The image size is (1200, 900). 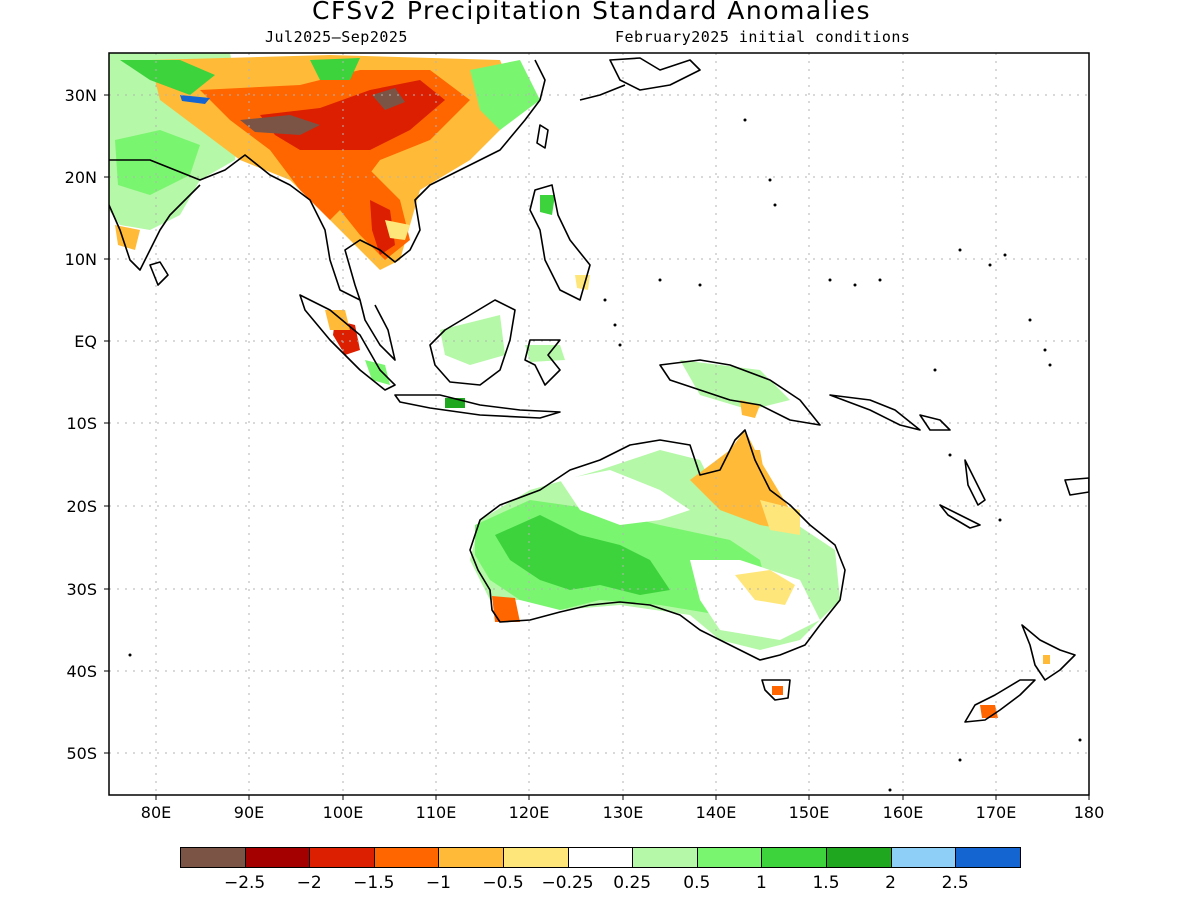 I want to click on lat-label-20n: 20N, so click(x=80, y=177).